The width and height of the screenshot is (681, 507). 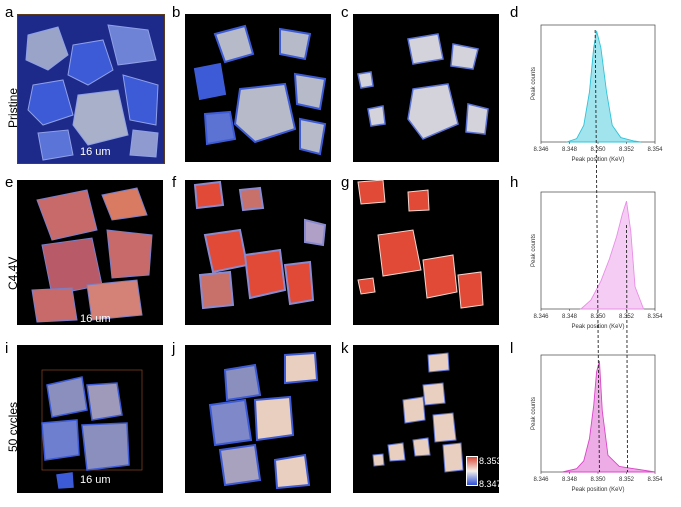 What do you see at coordinates (514, 182) in the screenshot?
I see `panel-letter-h: h` at bounding box center [514, 182].